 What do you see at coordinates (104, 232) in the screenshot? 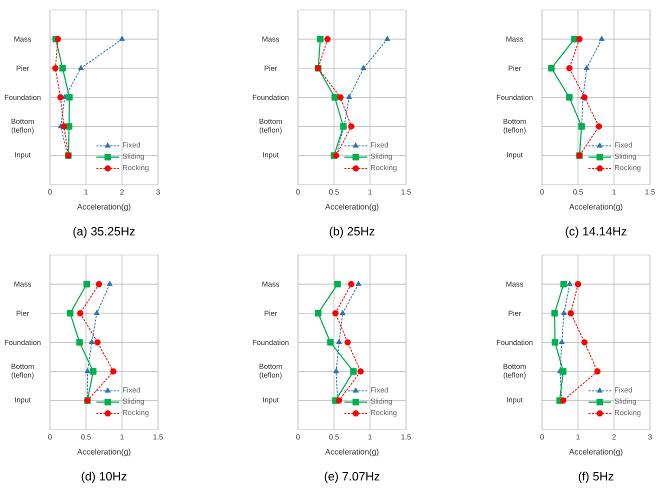
I see `text: (a) 35.25Hz` at bounding box center [104, 232].